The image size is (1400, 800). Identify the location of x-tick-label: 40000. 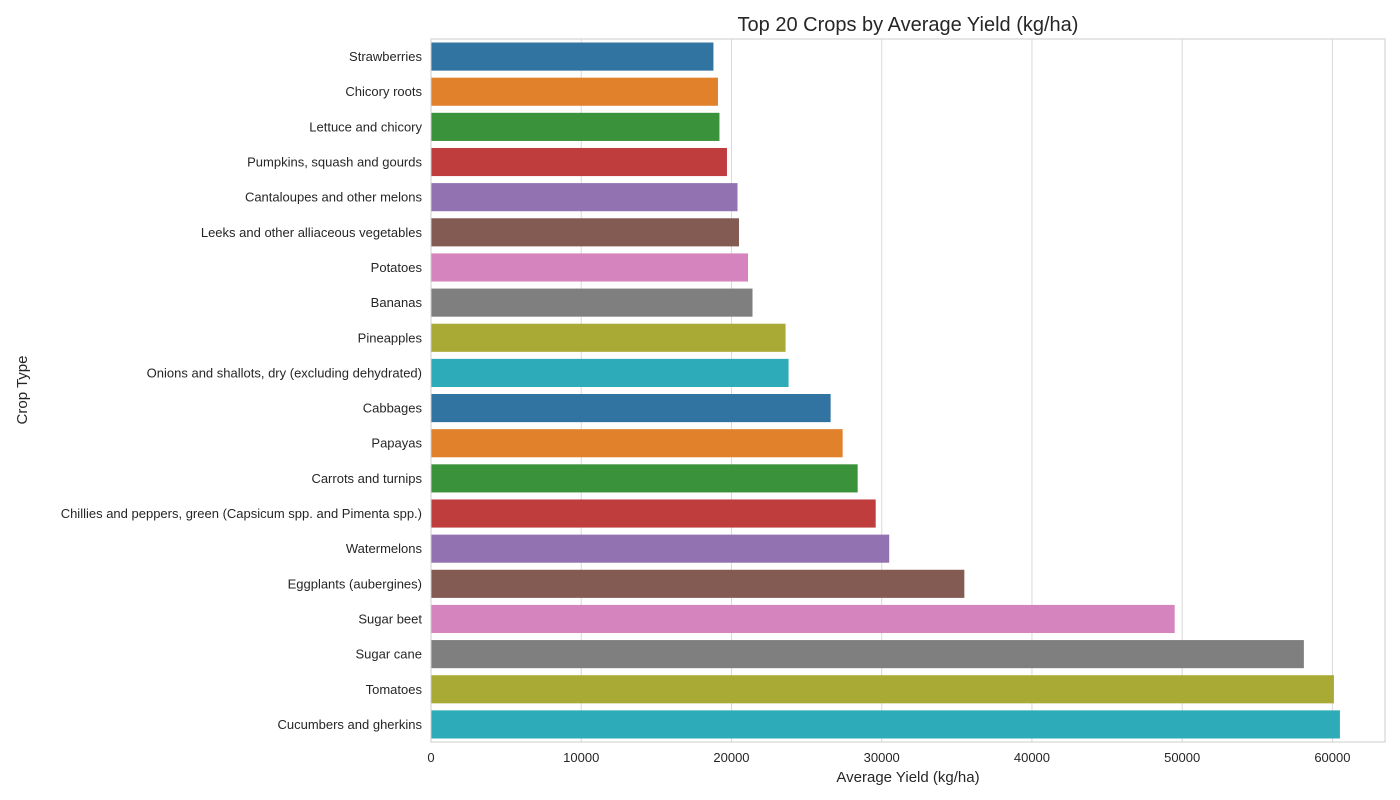
(1032, 757).